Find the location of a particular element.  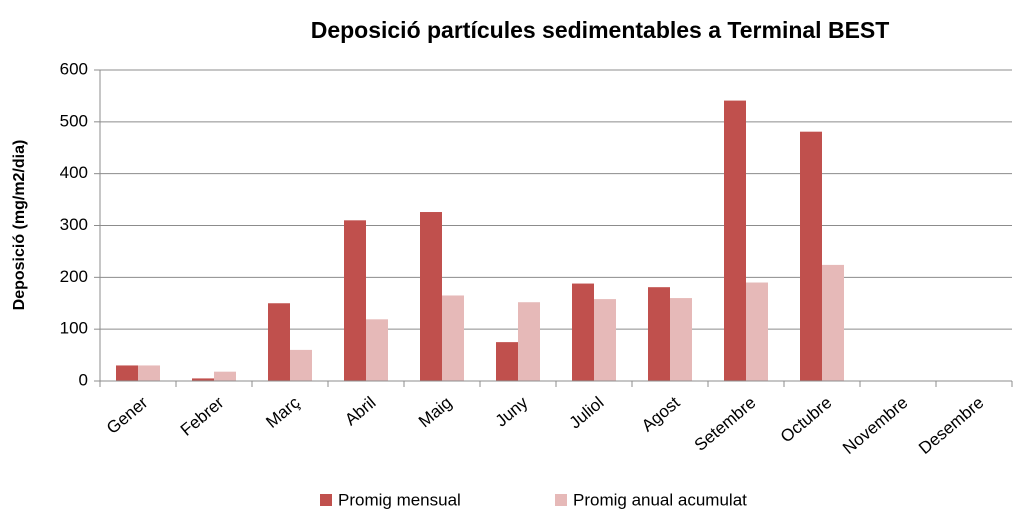

y-tick-label: 100 is located at coordinates (74, 328).